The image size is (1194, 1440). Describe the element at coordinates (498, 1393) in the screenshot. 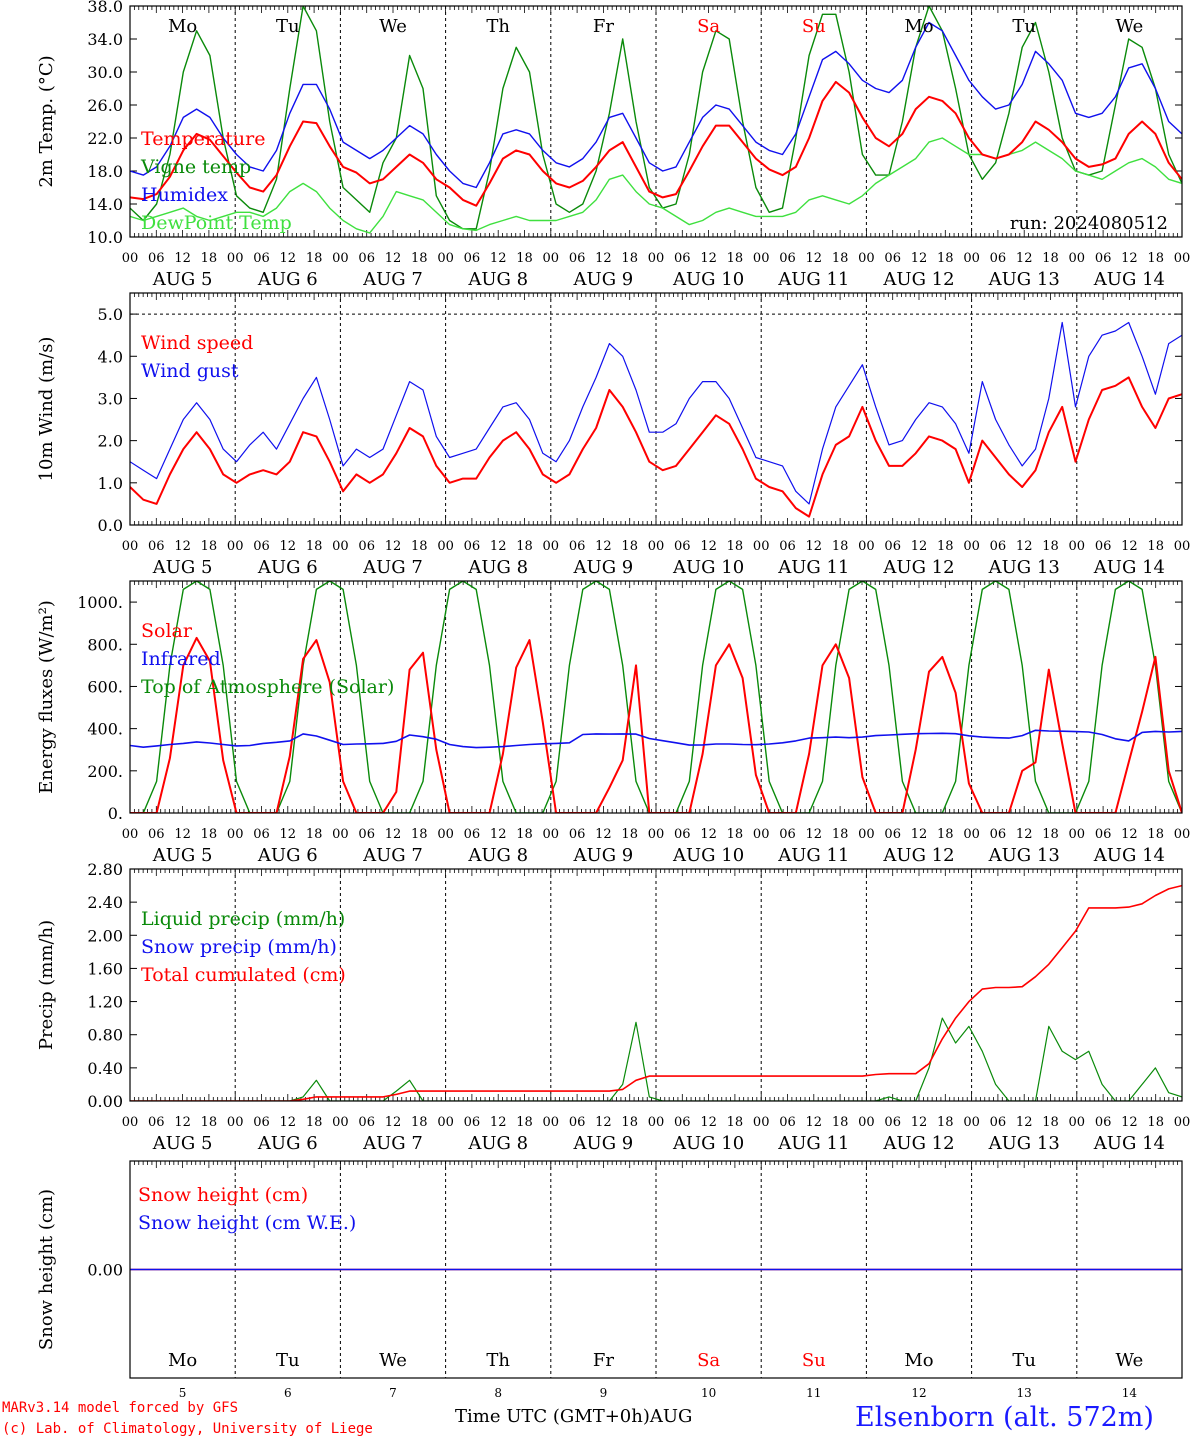

I see `day-number-label: 8` at that location.